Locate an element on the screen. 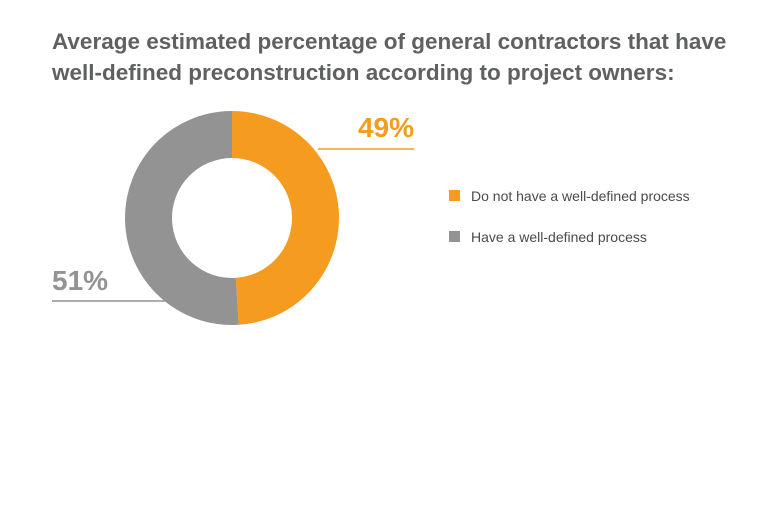 This screenshot has height=518, width=780. legend-swatch-gray is located at coordinates (454, 236).